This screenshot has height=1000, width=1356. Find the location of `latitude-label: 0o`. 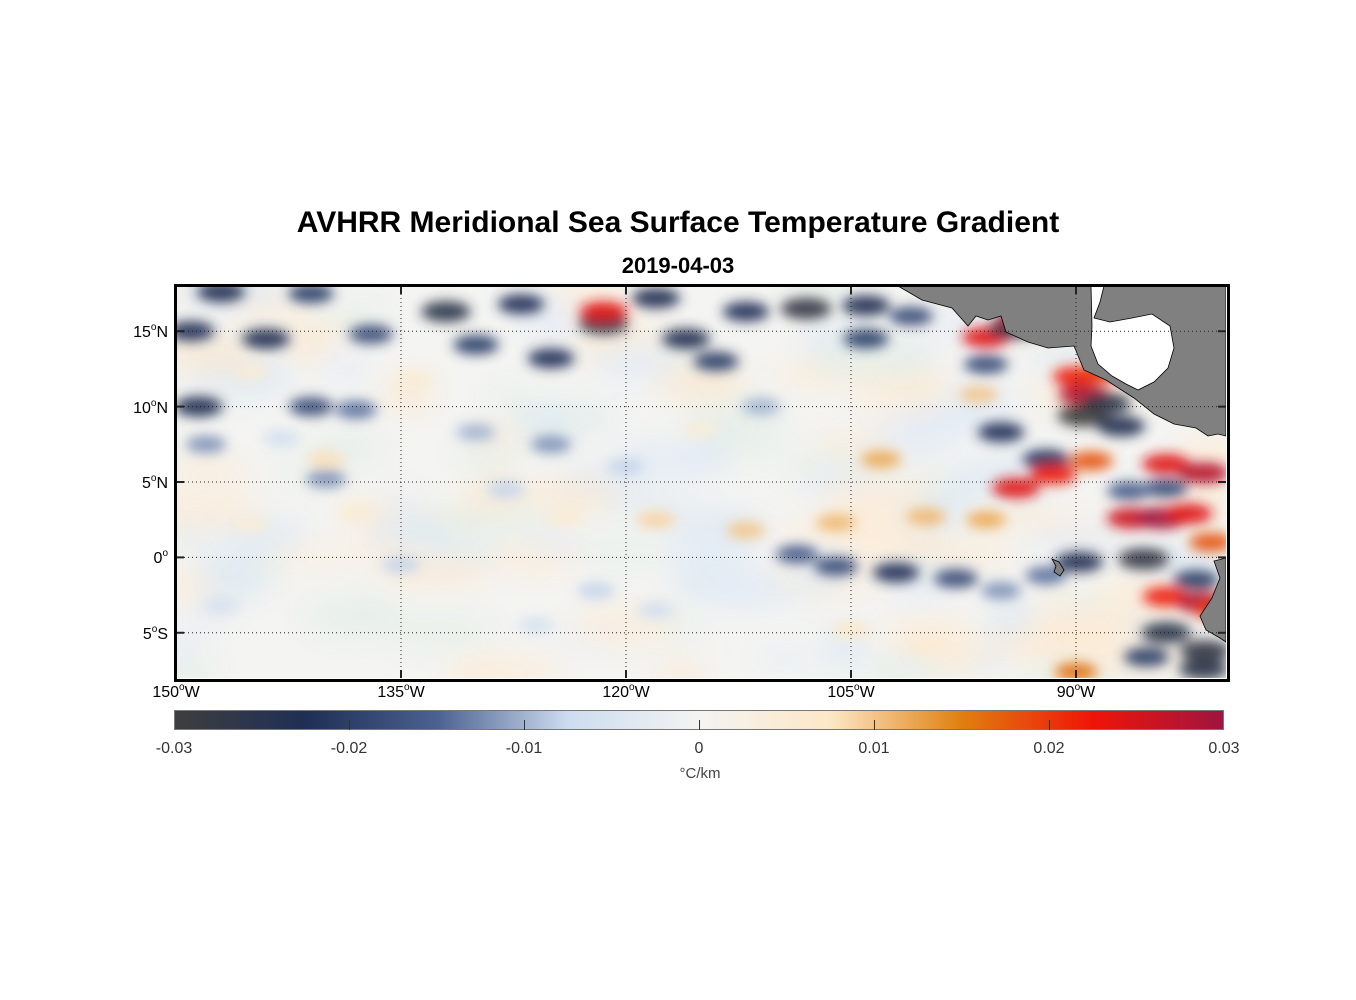

latitude-label: 0o is located at coordinates (160, 558).